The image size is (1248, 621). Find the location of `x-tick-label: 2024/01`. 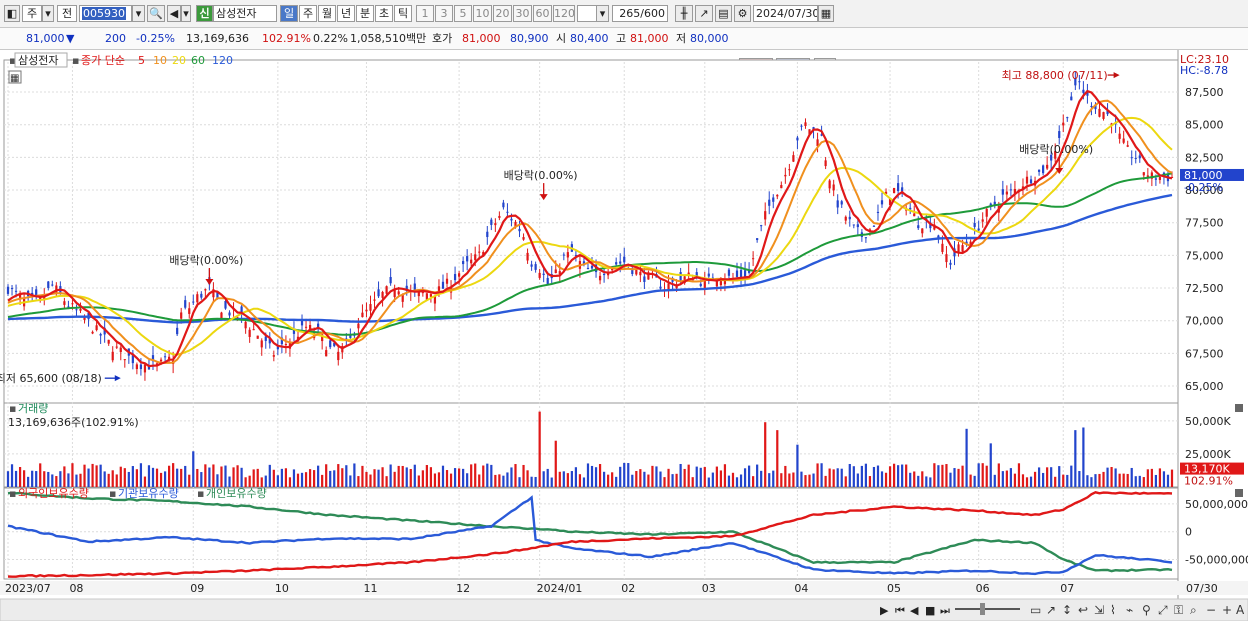

x-tick-label: 2024/01 is located at coordinates (560, 588).